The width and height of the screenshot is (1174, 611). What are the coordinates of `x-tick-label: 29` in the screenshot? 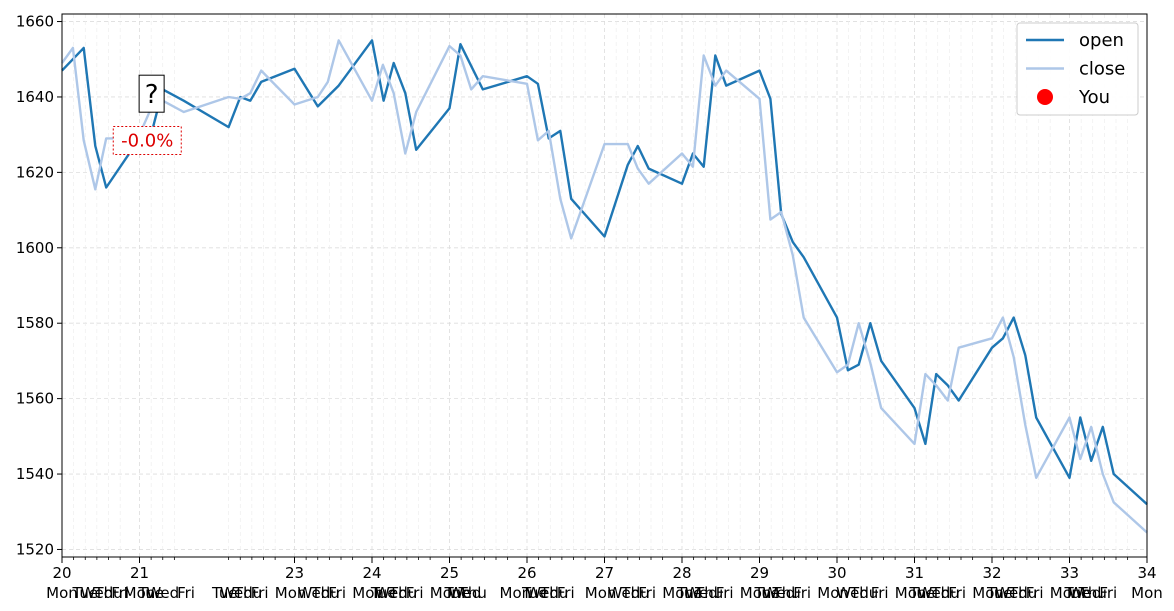 It's located at (759, 573).